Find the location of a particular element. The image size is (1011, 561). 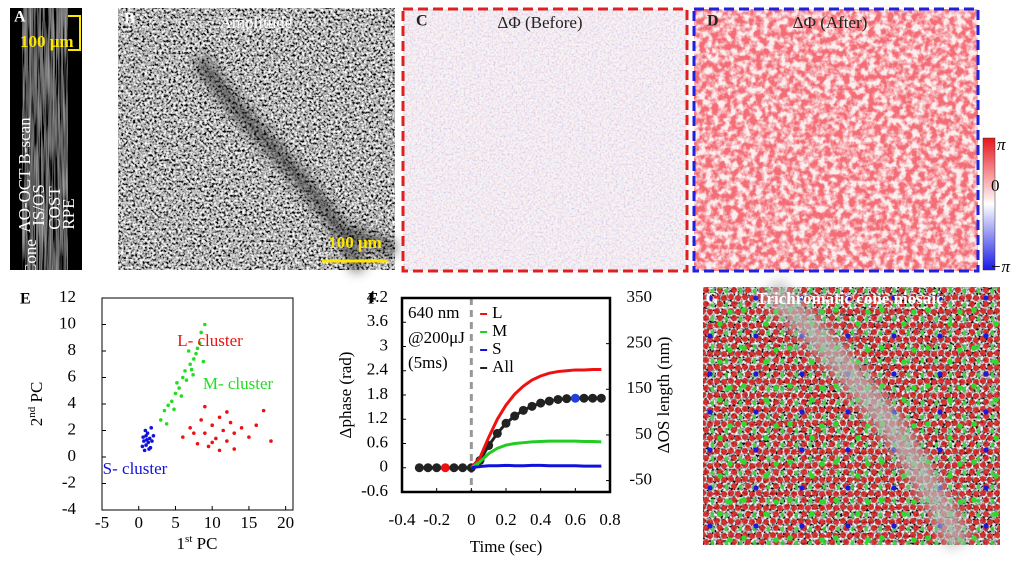

plot-frame is located at coordinates (197, 404).